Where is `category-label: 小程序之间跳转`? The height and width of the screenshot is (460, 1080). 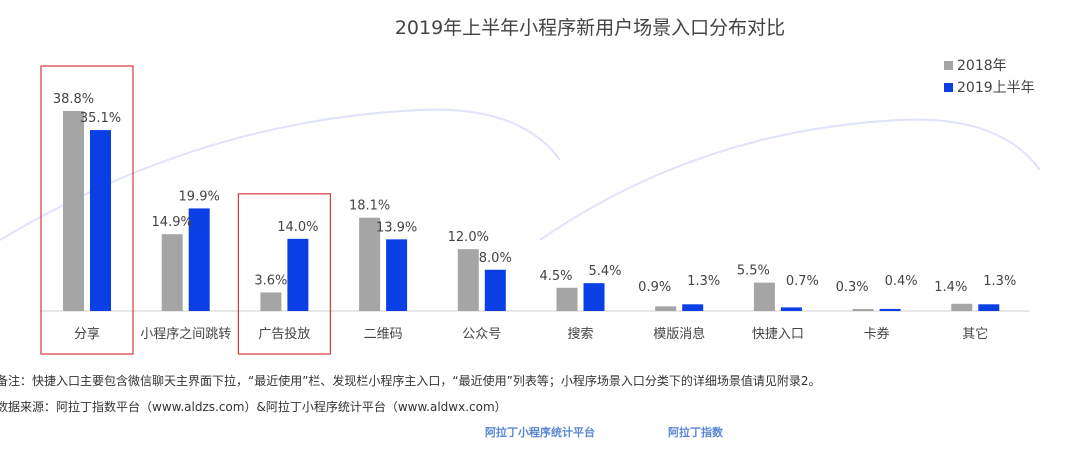
category-label: 小程序之间跳转 is located at coordinates (185, 334).